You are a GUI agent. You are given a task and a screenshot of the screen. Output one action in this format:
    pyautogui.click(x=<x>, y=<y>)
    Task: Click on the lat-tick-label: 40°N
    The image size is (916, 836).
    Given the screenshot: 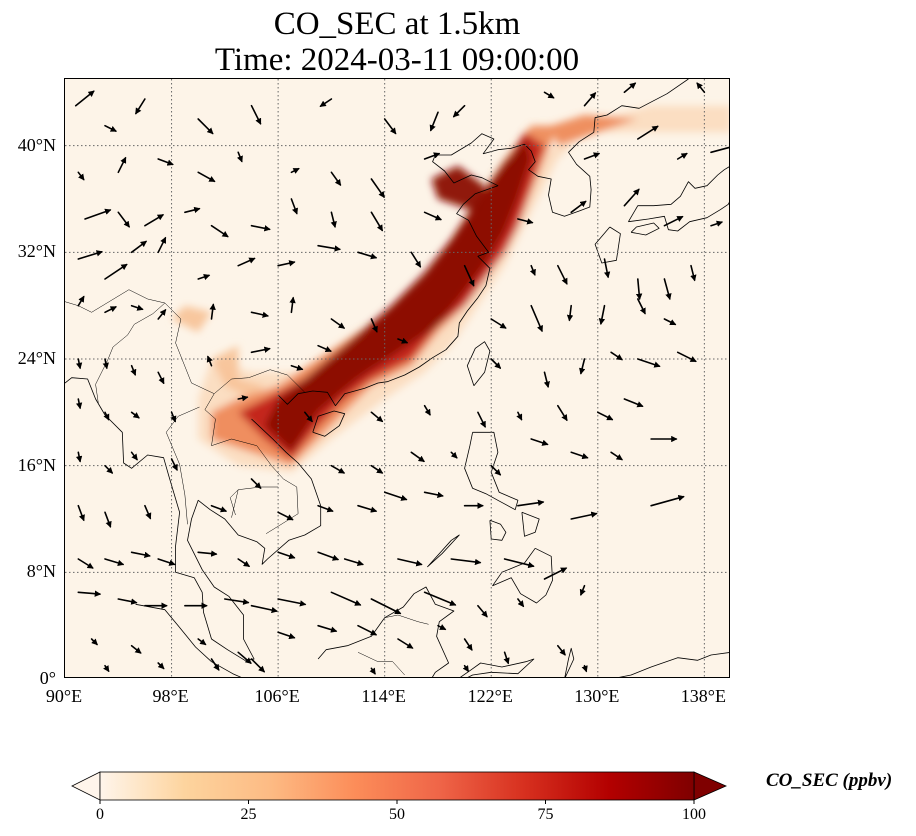 What is the action you would take?
    pyautogui.click(x=36, y=144)
    